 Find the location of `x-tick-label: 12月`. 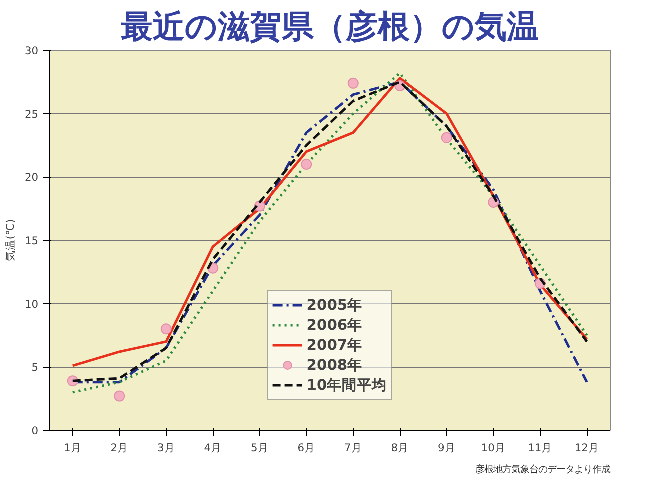

x-tick-label: 12月 is located at coordinates (587, 448).